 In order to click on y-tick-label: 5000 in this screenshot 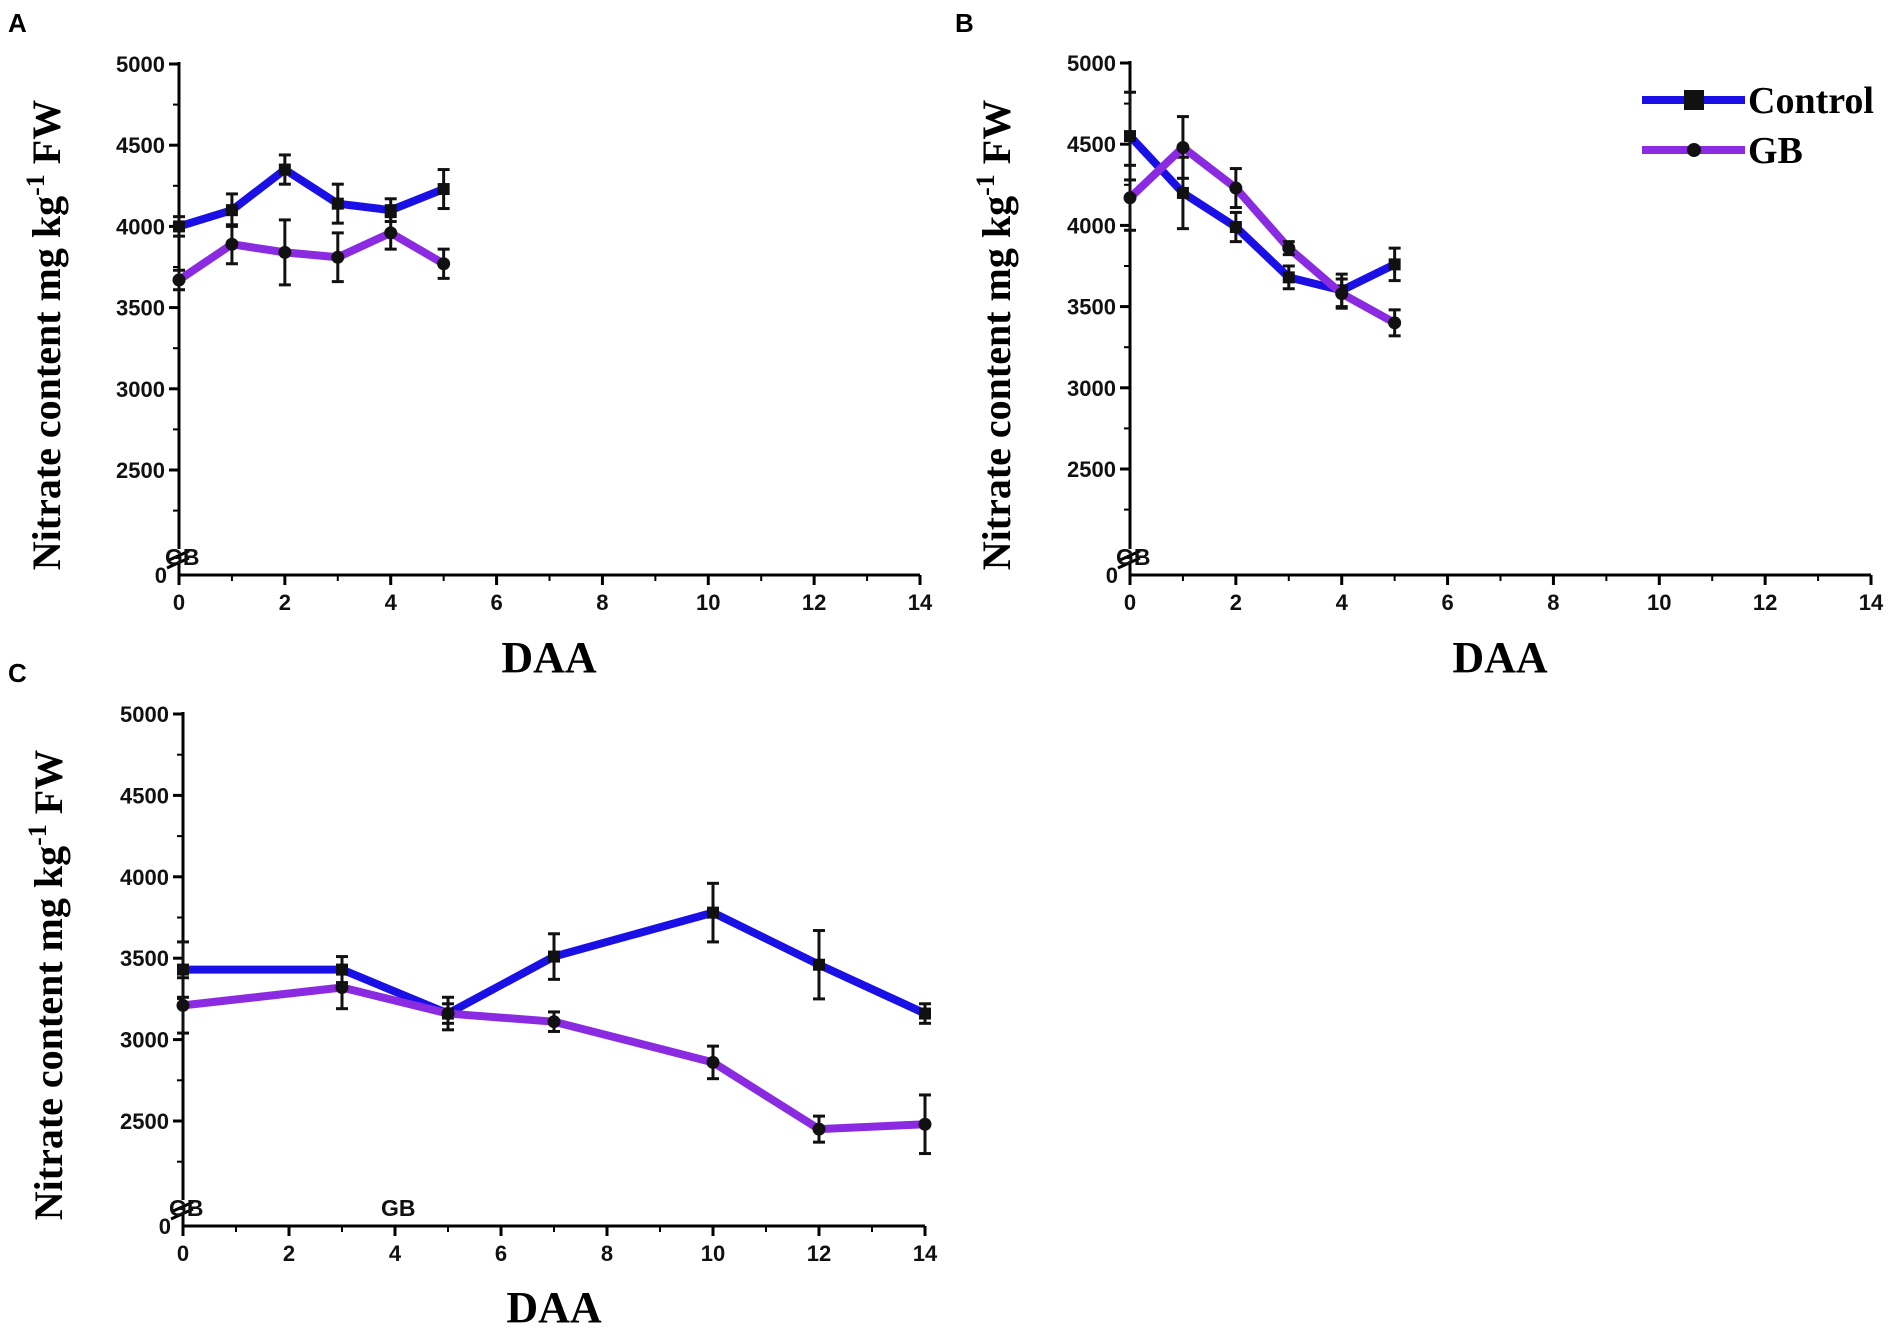, I will do `click(140, 64)`.